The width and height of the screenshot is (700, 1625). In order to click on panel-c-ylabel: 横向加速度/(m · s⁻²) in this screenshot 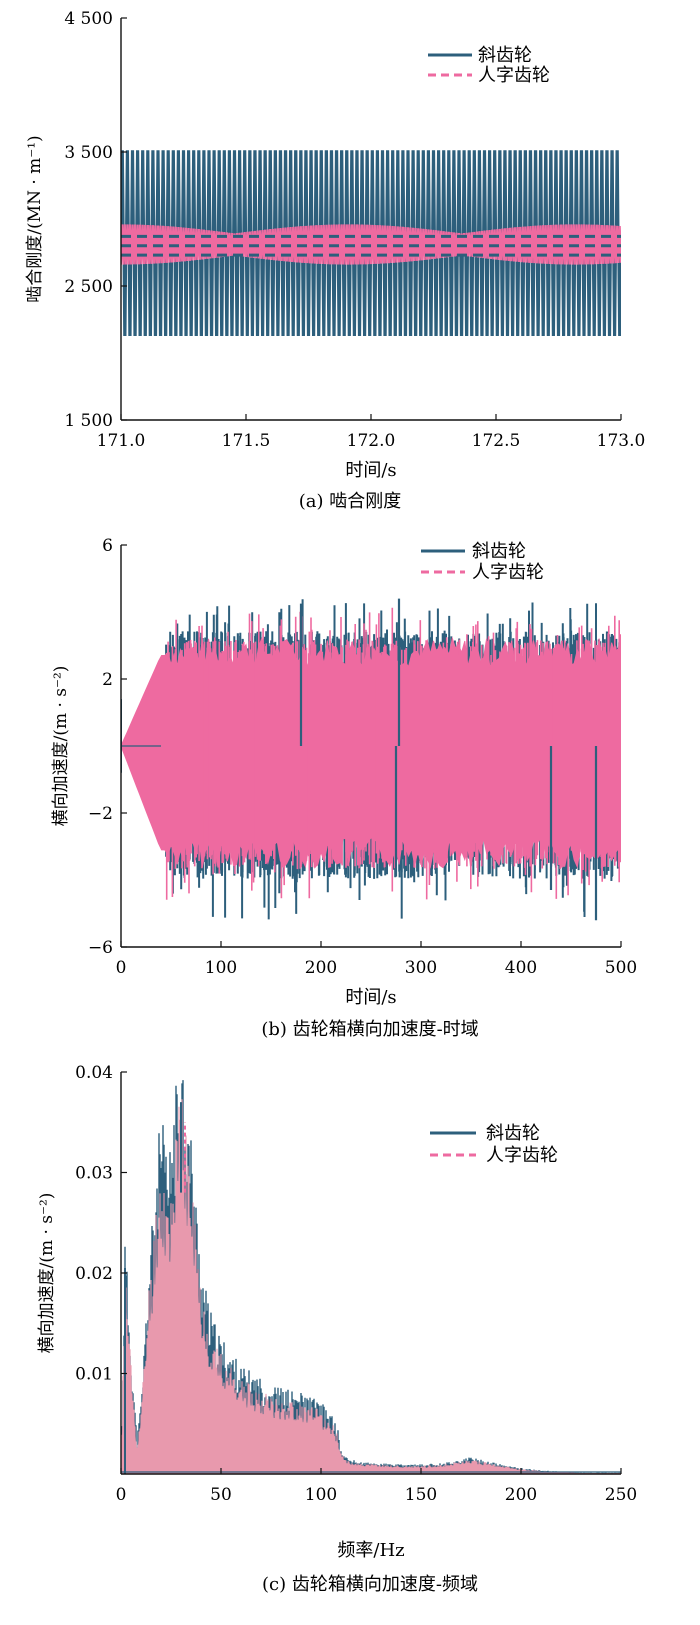, I will do `click(47, 1273)`.